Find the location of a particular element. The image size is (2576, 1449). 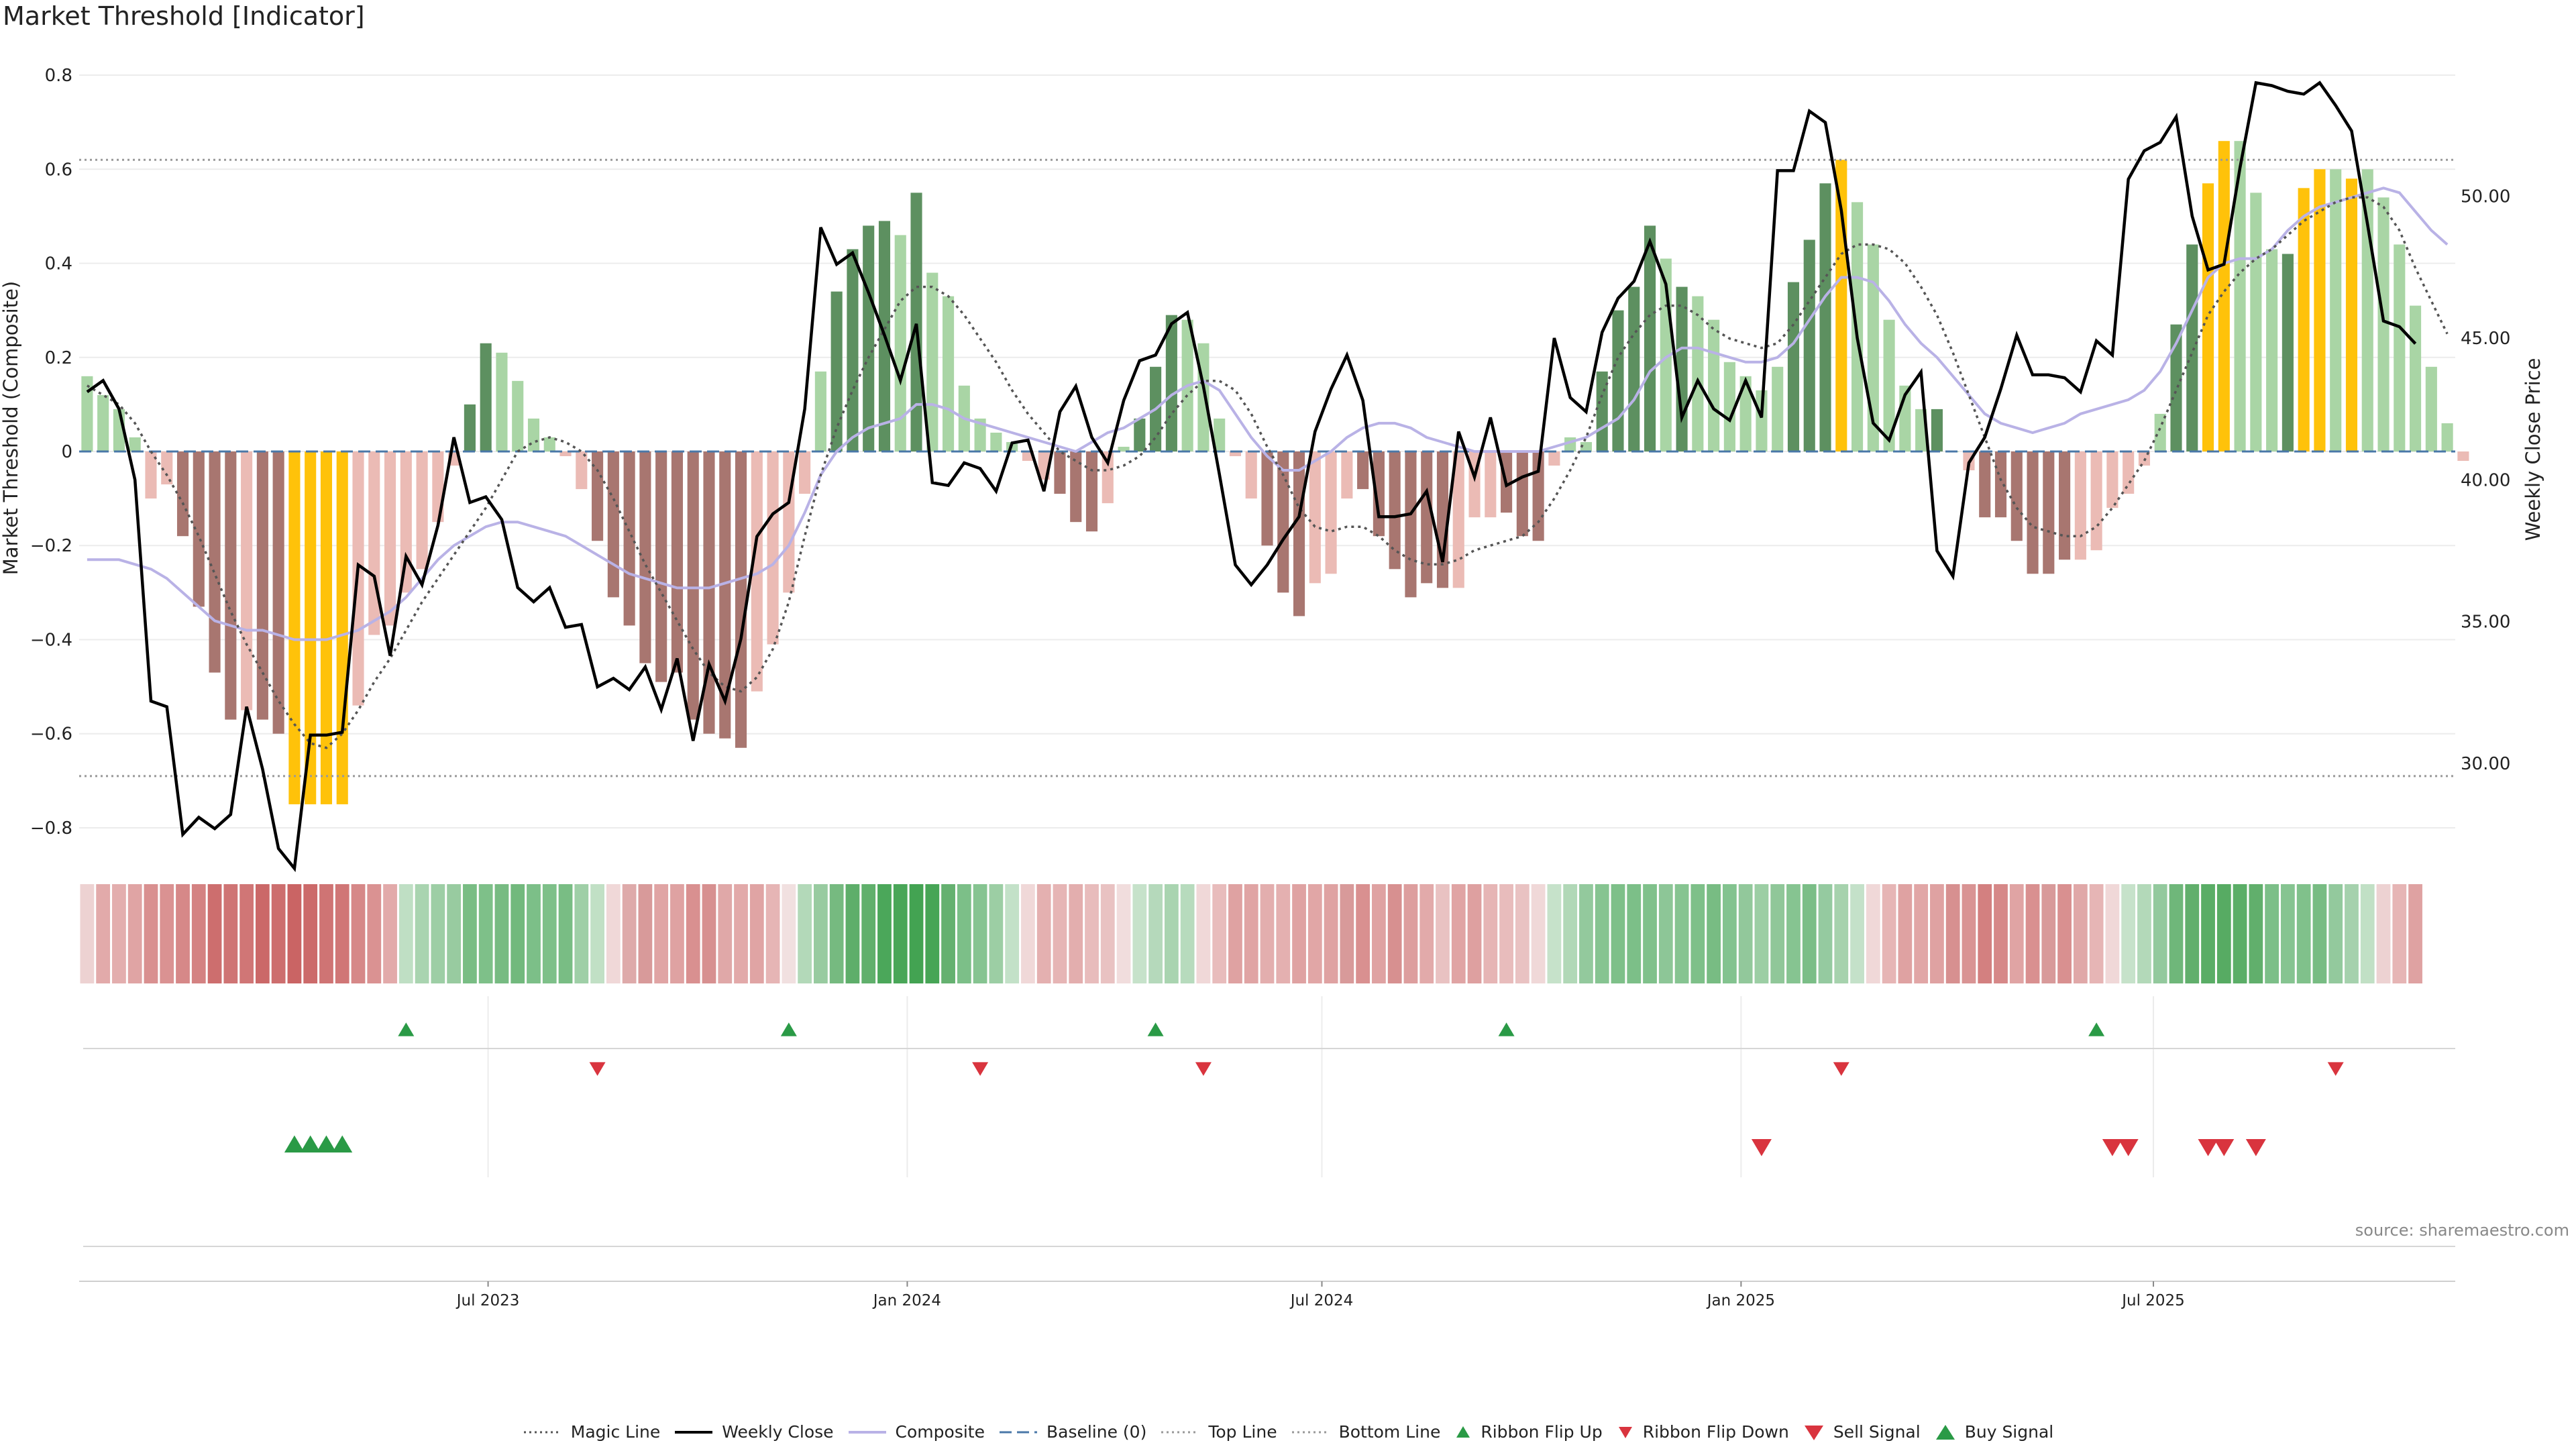

composite-line-icon is located at coordinates (867, 1432).